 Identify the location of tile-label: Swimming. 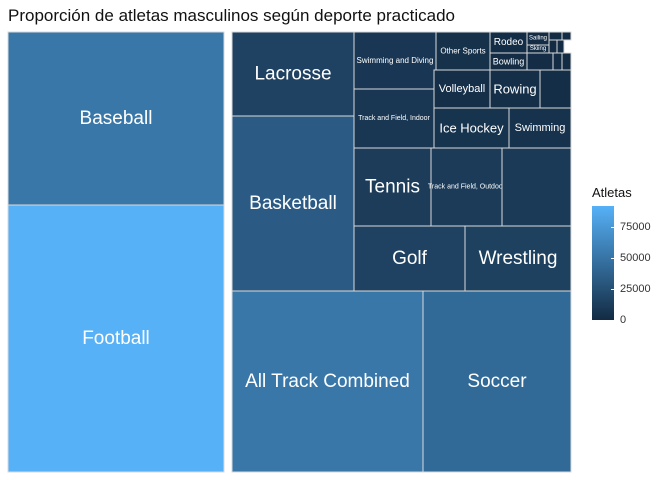
(540, 128).